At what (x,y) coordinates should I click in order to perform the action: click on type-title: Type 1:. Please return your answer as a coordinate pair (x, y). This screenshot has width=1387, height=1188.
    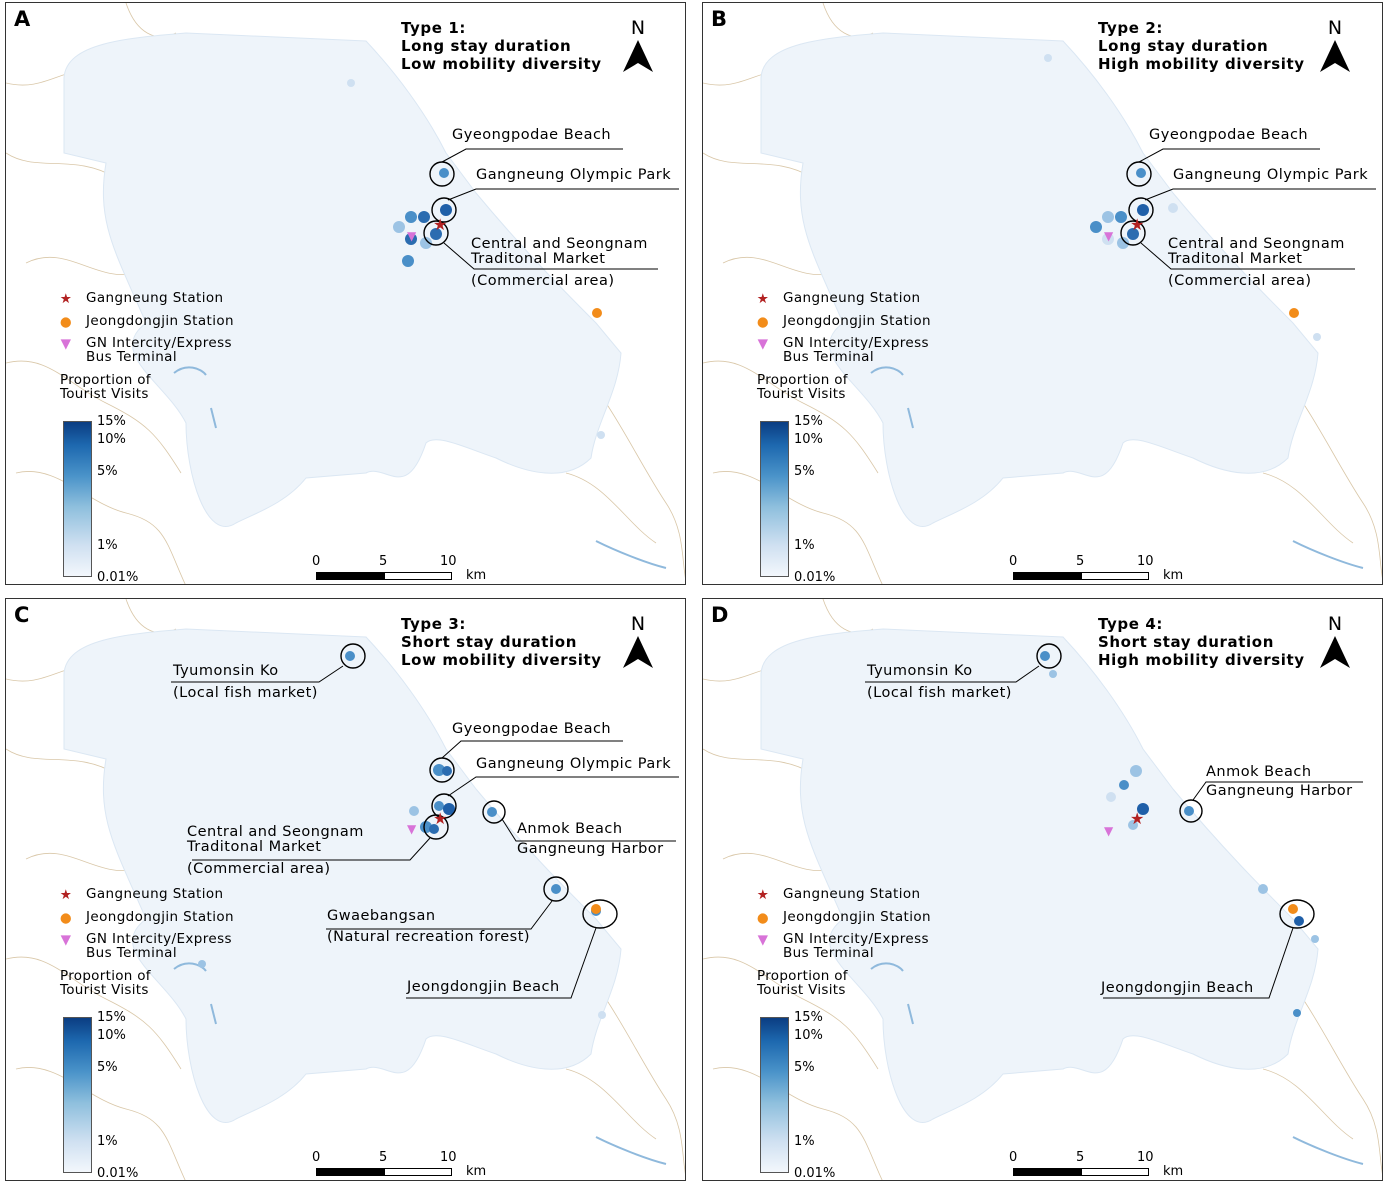
    Looking at the image, I should click on (433, 28).